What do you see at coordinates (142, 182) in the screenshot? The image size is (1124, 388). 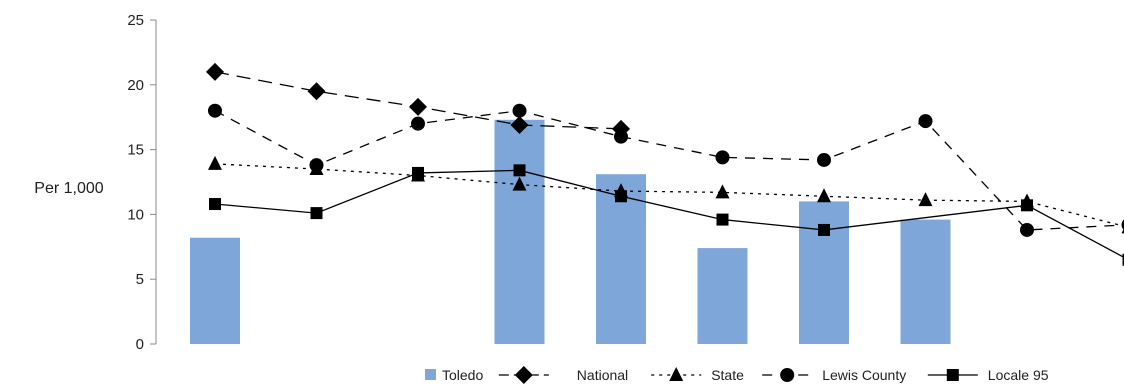 I see `y-axis: 0 5 10 15 20 25` at bounding box center [142, 182].